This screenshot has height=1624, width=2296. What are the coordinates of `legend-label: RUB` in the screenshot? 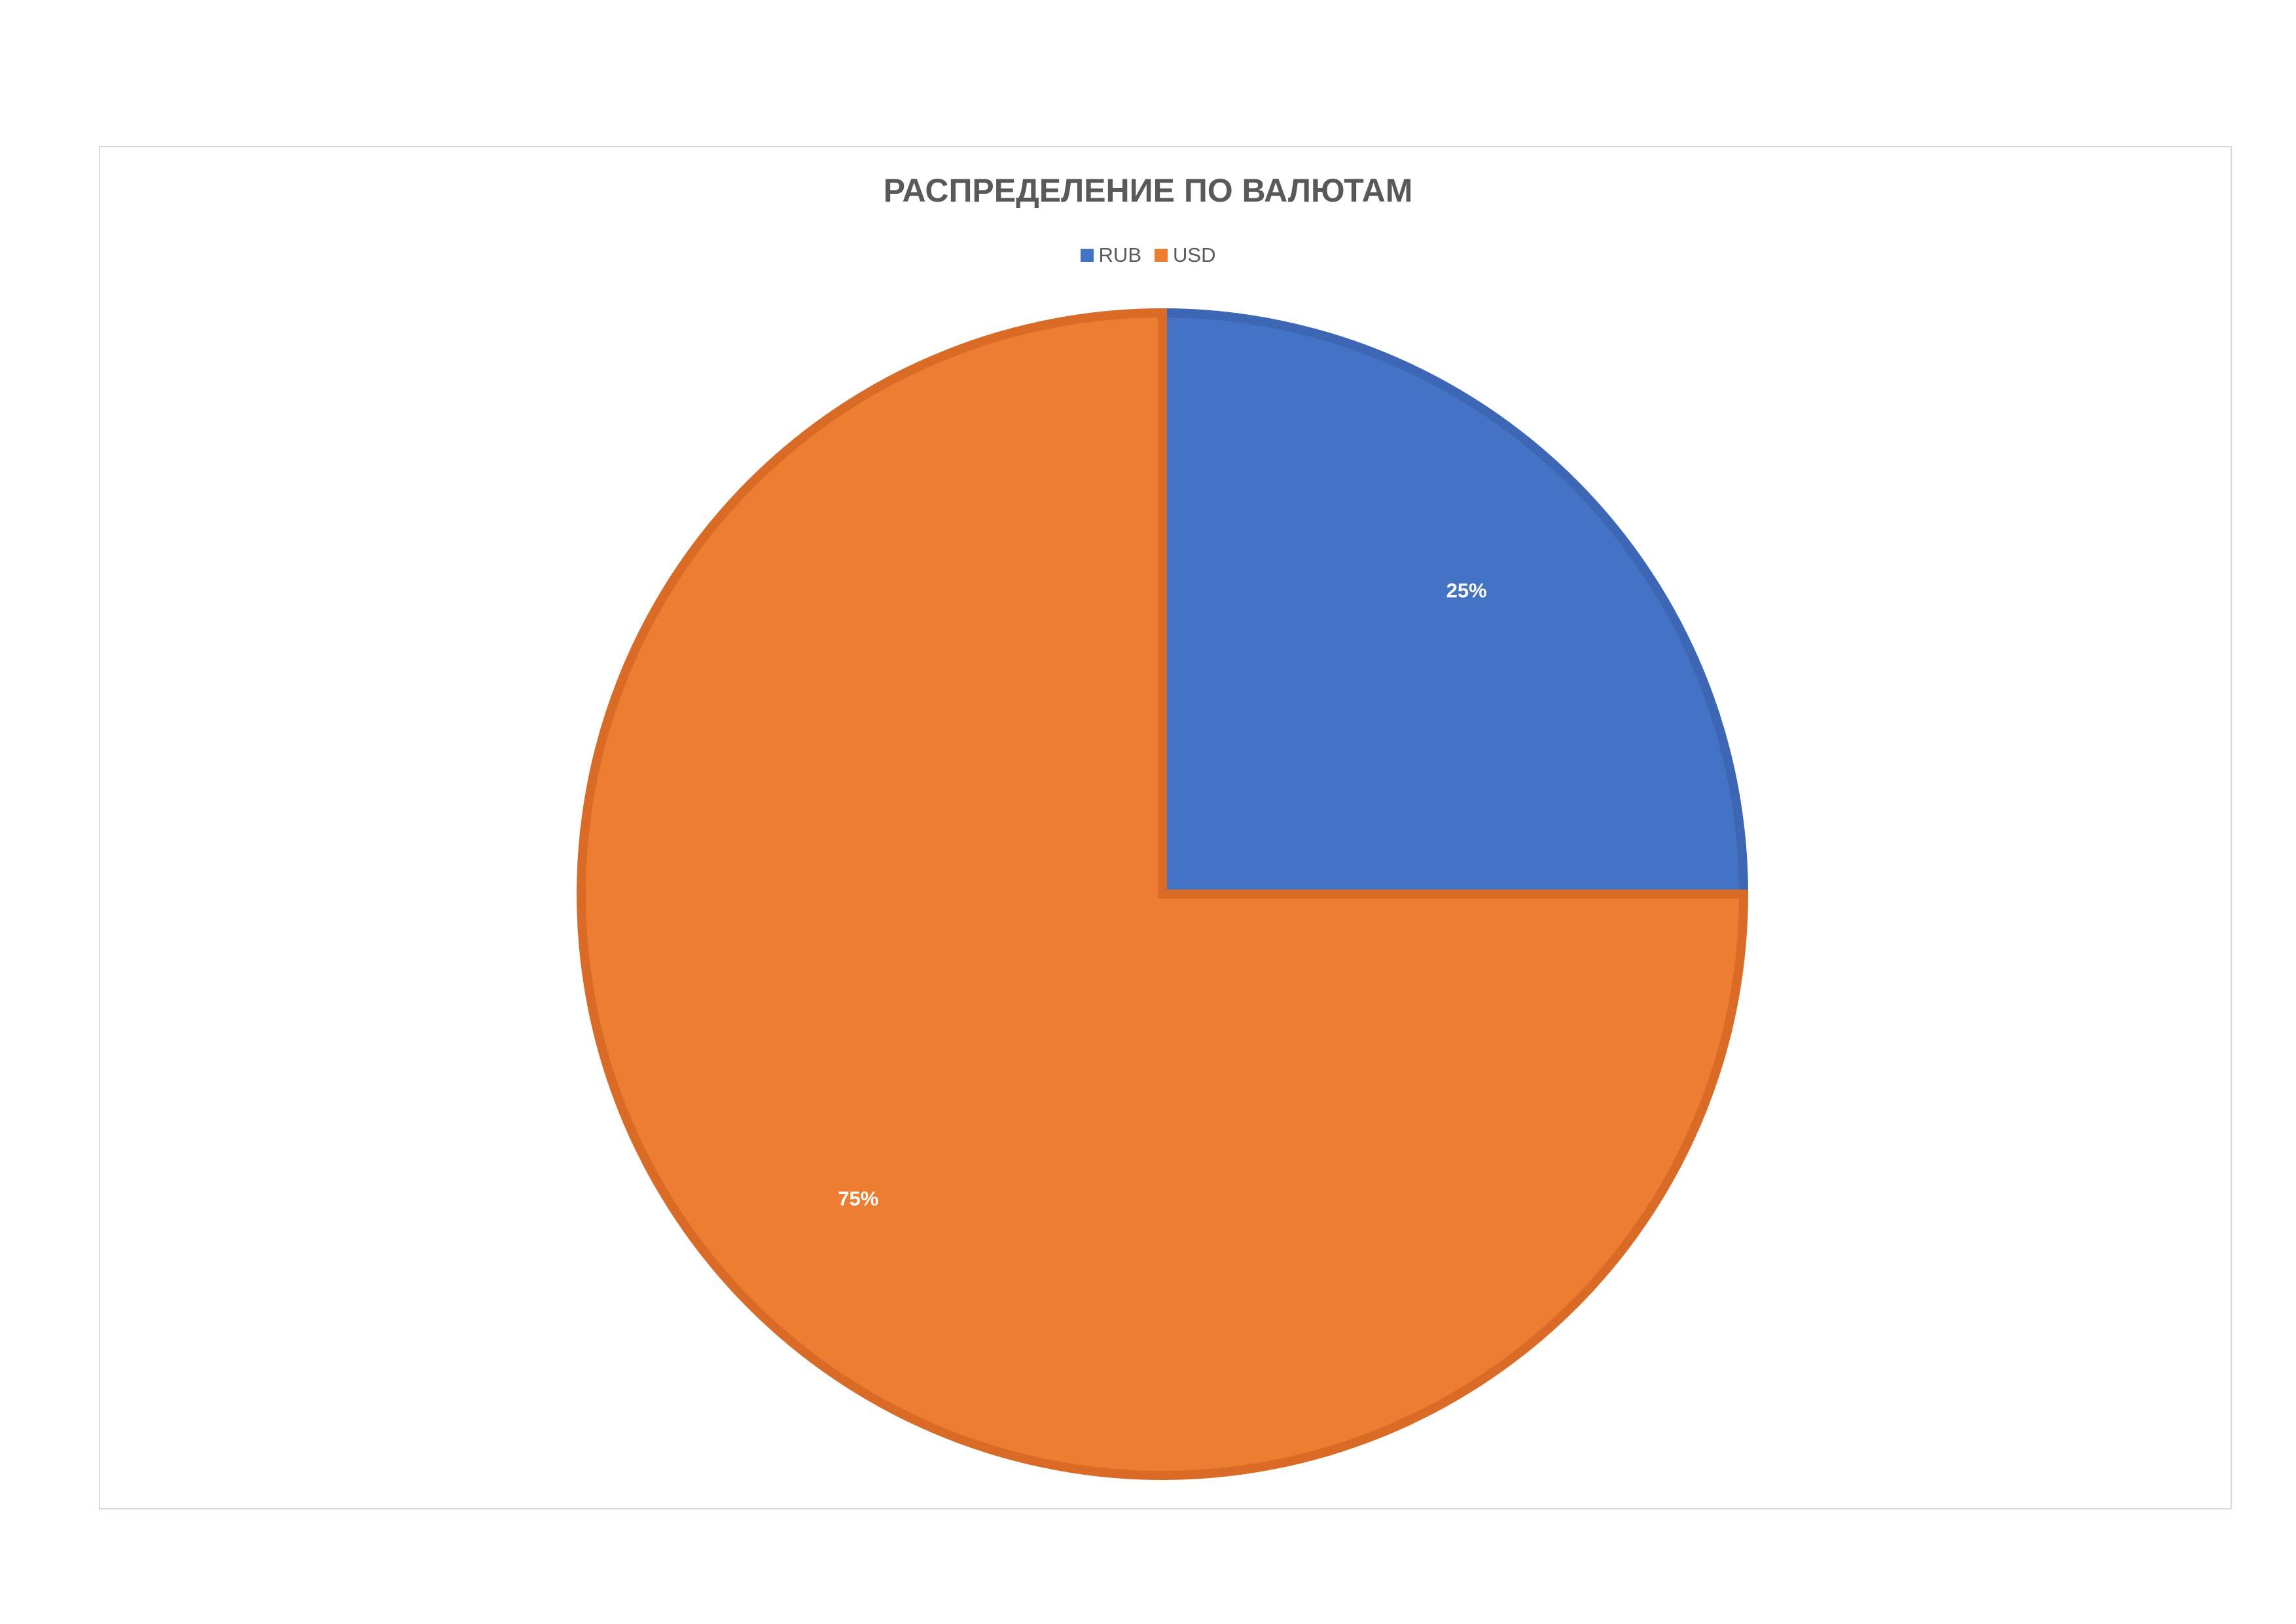 It's located at (1119, 255).